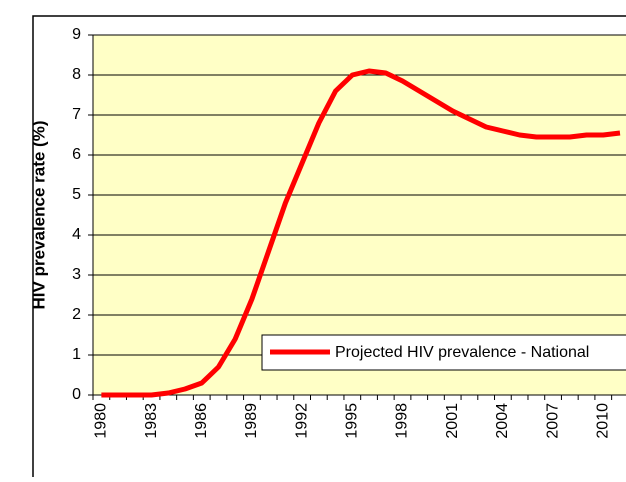 The width and height of the screenshot is (626, 482). What do you see at coordinates (76, 74) in the screenshot?
I see `y-tick-label: 8` at bounding box center [76, 74].